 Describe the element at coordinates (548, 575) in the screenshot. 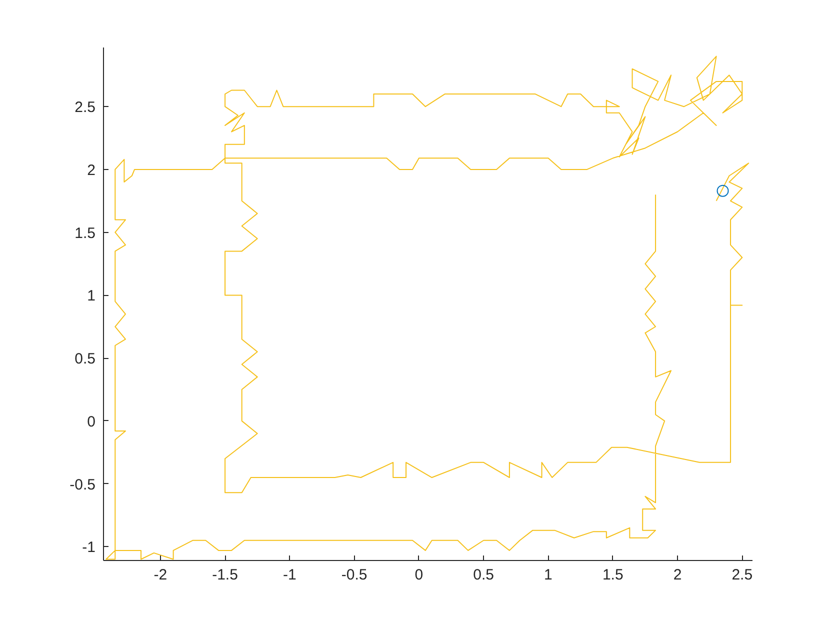

I see `x-tick-label: 1` at that location.